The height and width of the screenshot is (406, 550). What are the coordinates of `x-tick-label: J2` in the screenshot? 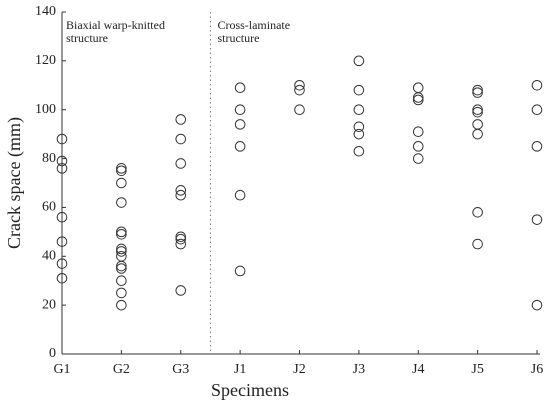 It's located at (299, 369).